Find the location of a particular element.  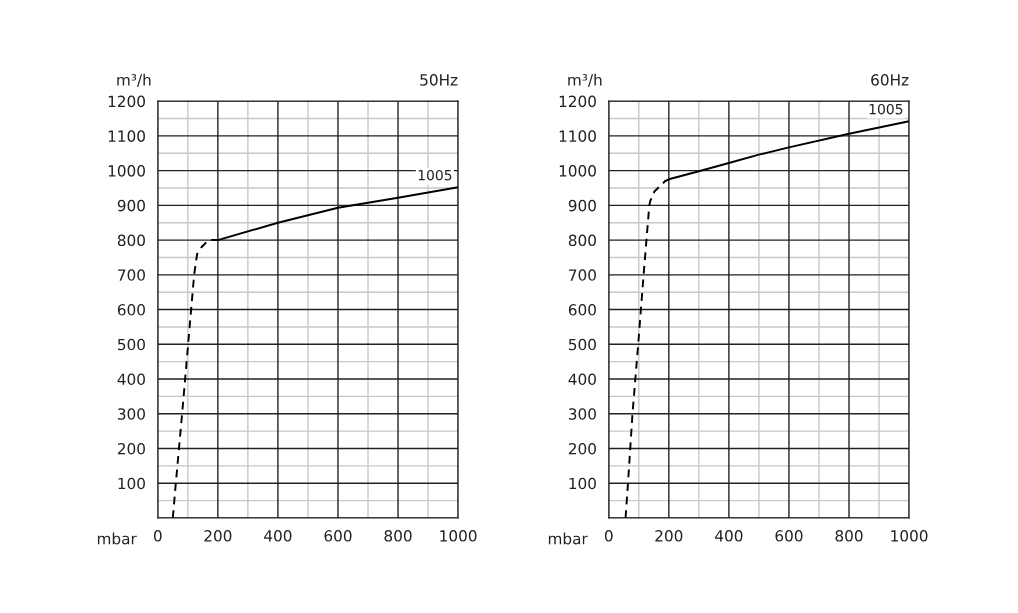

chart-title: 60Hz is located at coordinates (890, 80).